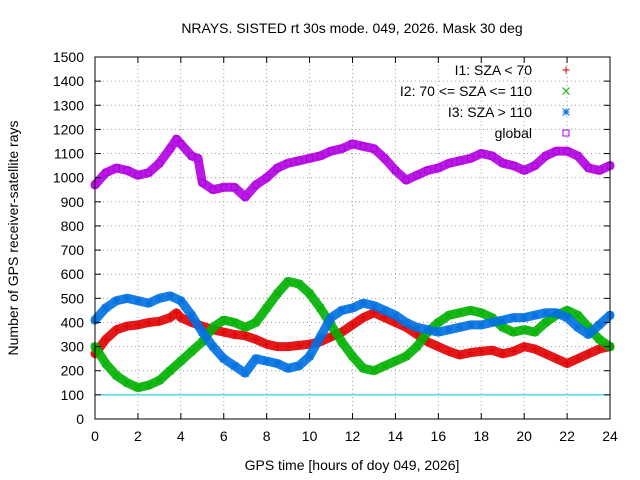 This screenshot has height=480, width=640. What do you see at coordinates (466, 91) in the screenshot?
I see `legend-label: I2: 70 <= SZA <= 110` at bounding box center [466, 91].